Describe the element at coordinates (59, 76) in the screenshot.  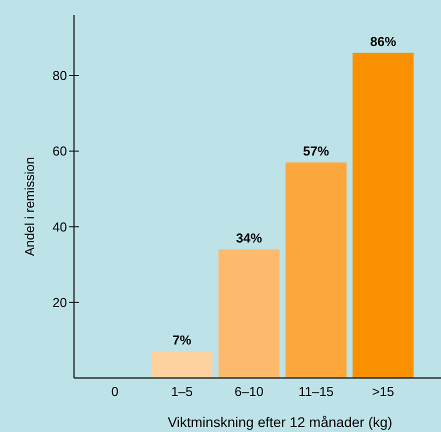
I see `y-tick-label: 80` at that location.